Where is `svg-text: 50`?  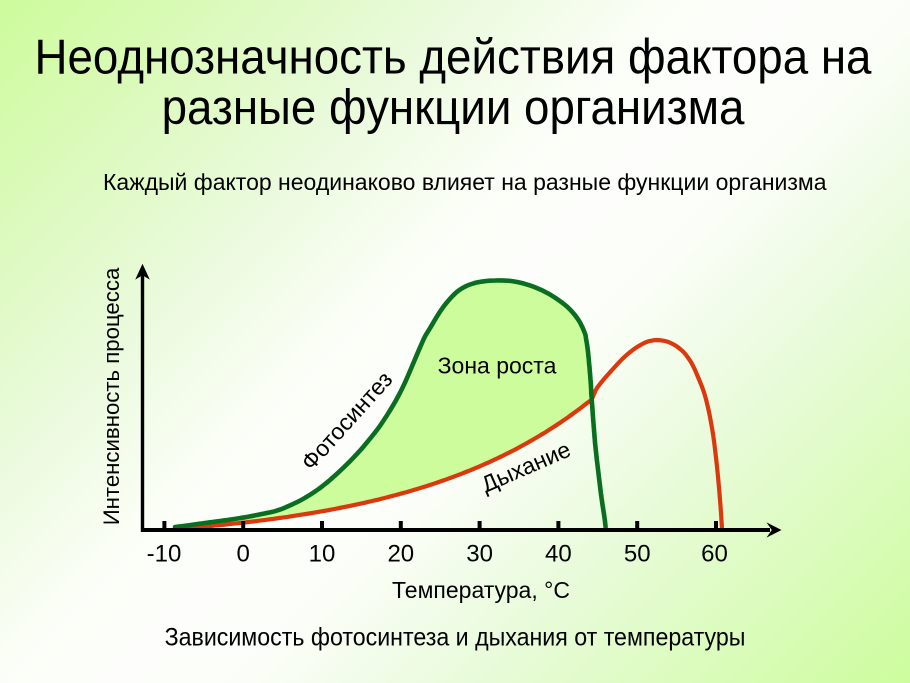
svg-text: 50 is located at coordinates (637, 554).